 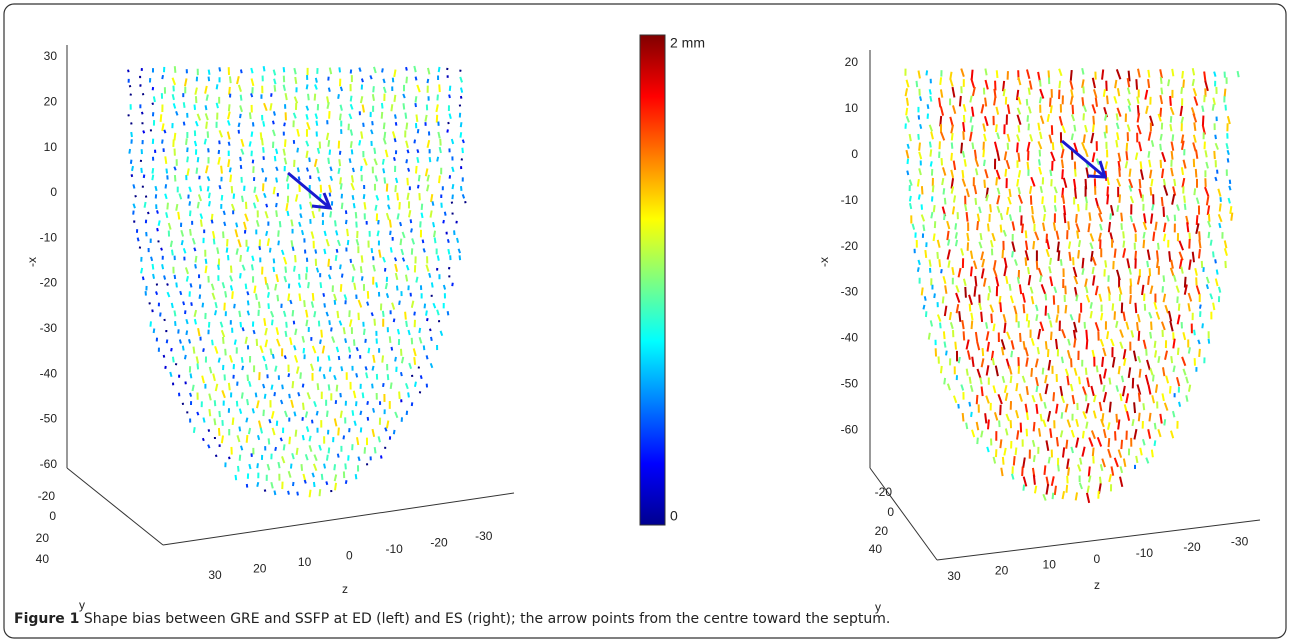 I want to click on z-tick-label: -20, so click(x=439, y=543).